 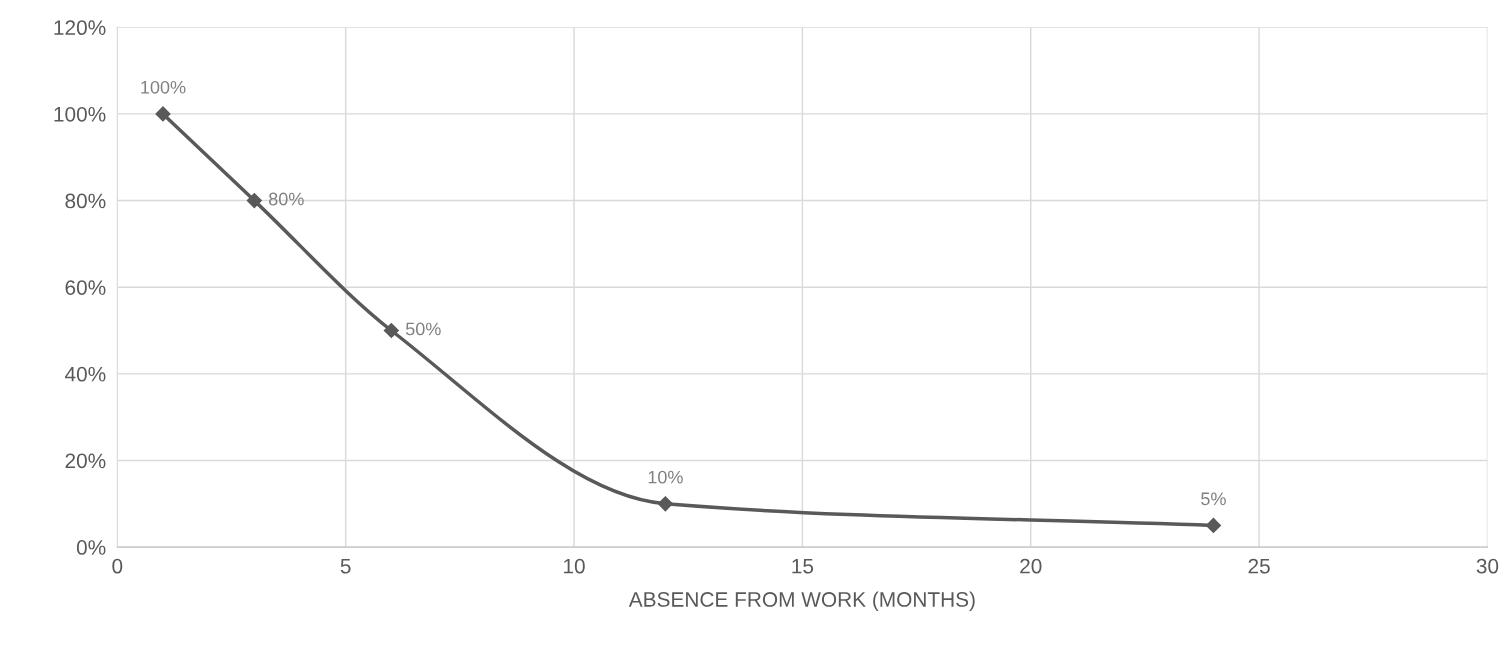 What do you see at coordinates (1213, 499) in the screenshot?
I see `data-label: 5%` at bounding box center [1213, 499].